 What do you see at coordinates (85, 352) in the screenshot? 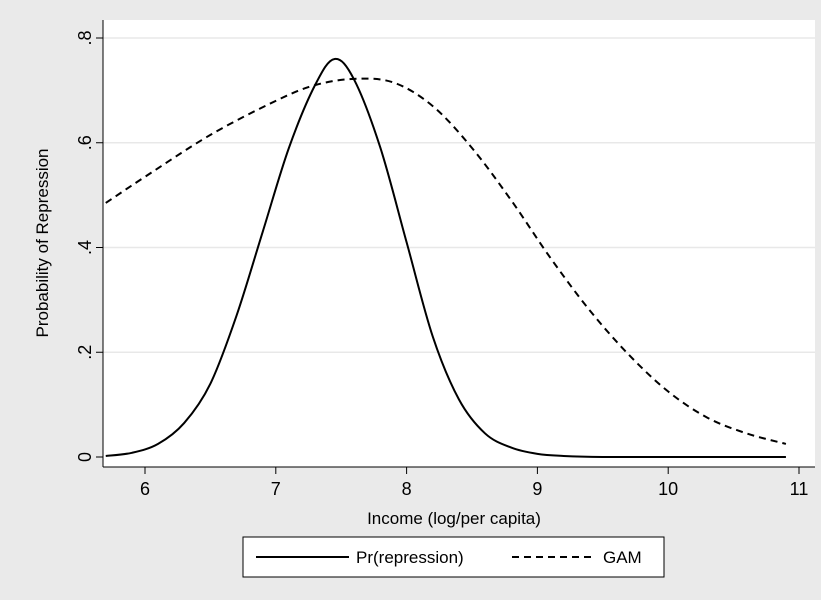
I see `y-tick-label: .2` at bounding box center [85, 352].